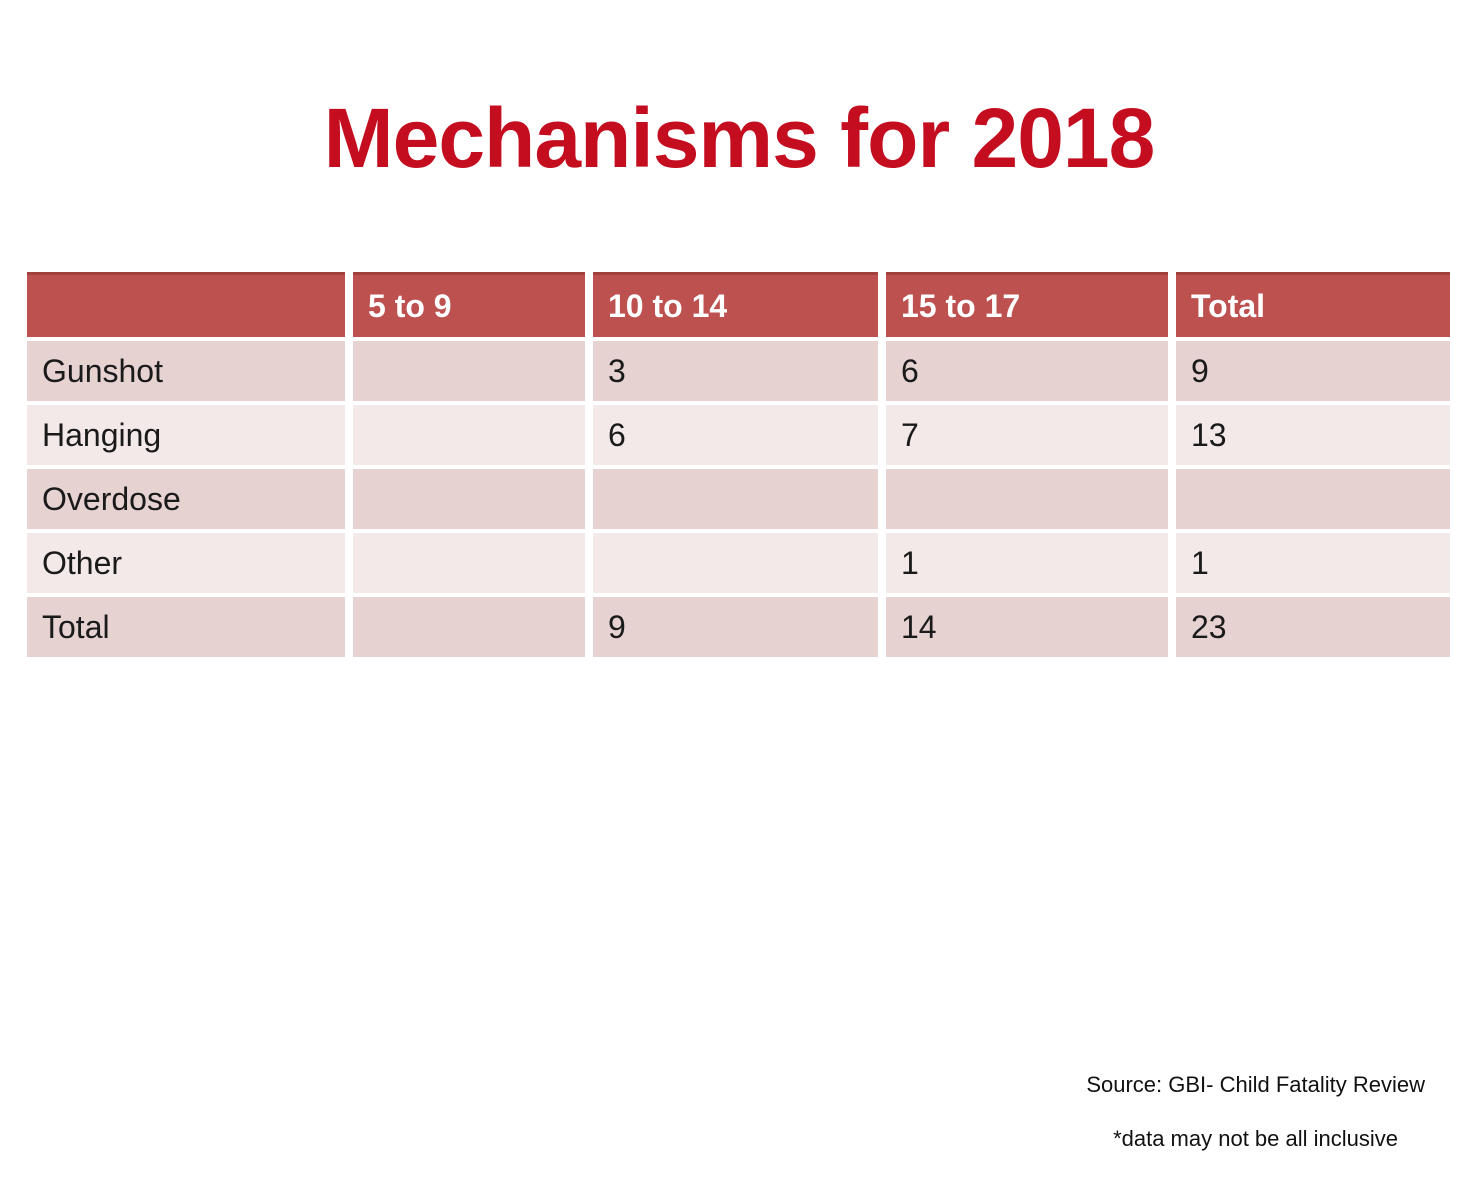 Image resolution: width=1478 pixels, height=1180 pixels. Describe the element at coordinates (735, 304) in the screenshot. I see `column-header-10-to-14: 10 to 14` at that location.